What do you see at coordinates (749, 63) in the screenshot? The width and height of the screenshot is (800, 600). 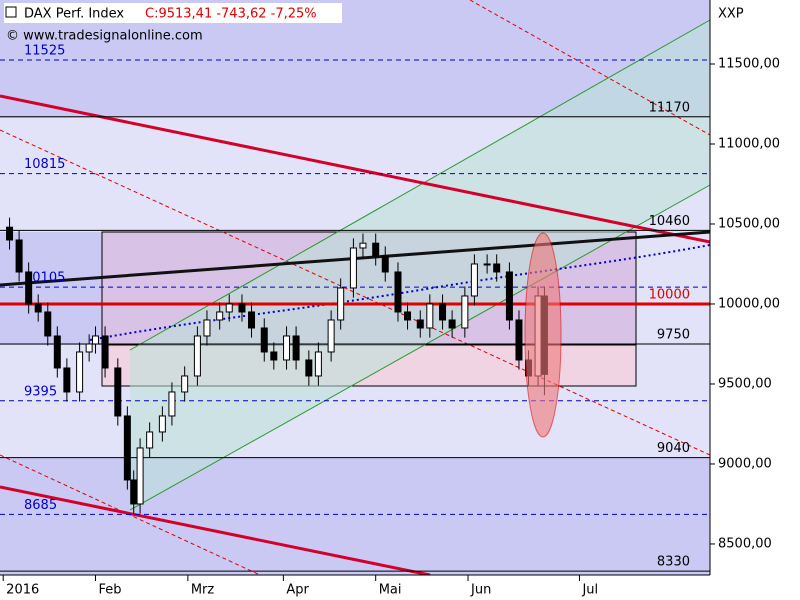 I see `y-tick-label: 11500,00` at bounding box center [749, 63].